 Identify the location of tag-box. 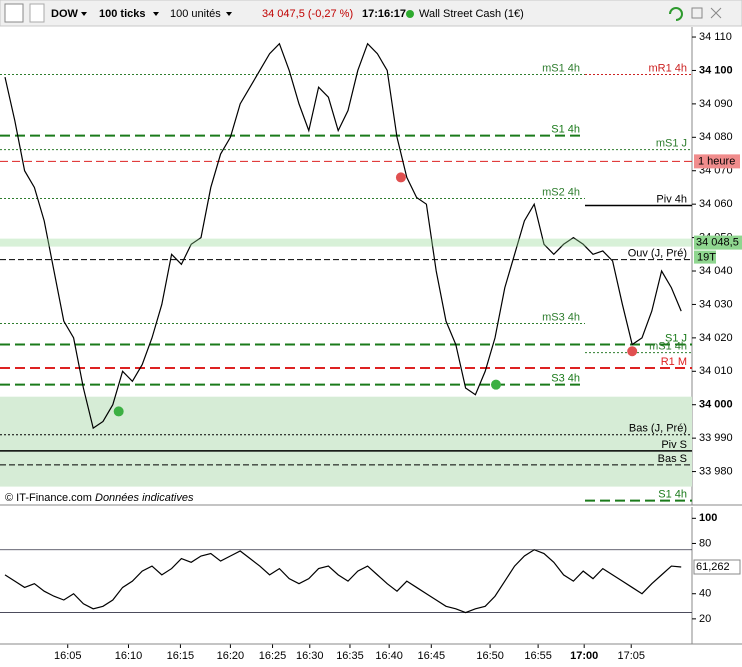
(705, 257).